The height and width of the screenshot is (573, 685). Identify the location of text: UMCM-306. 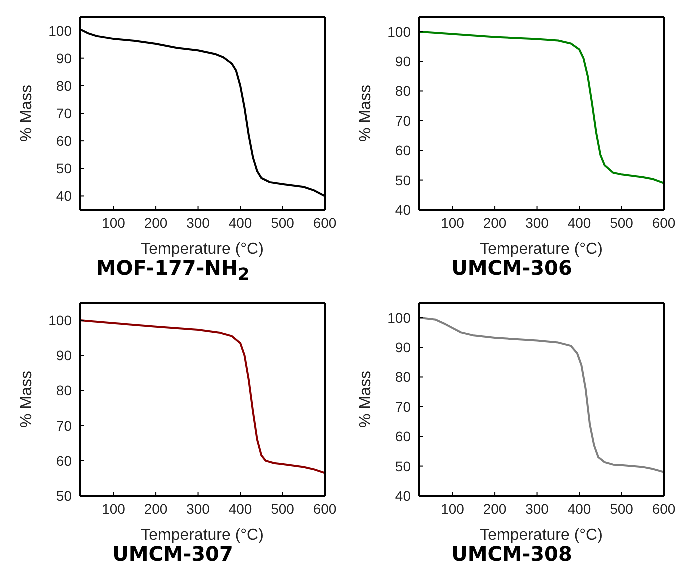
(512, 268).